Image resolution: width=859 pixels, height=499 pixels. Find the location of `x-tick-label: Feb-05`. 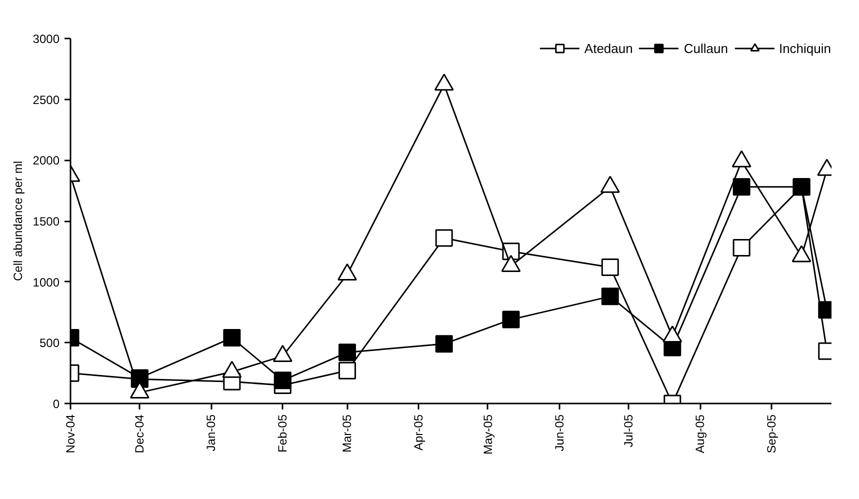

x-tick-label: Feb-05 is located at coordinates (283, 433).